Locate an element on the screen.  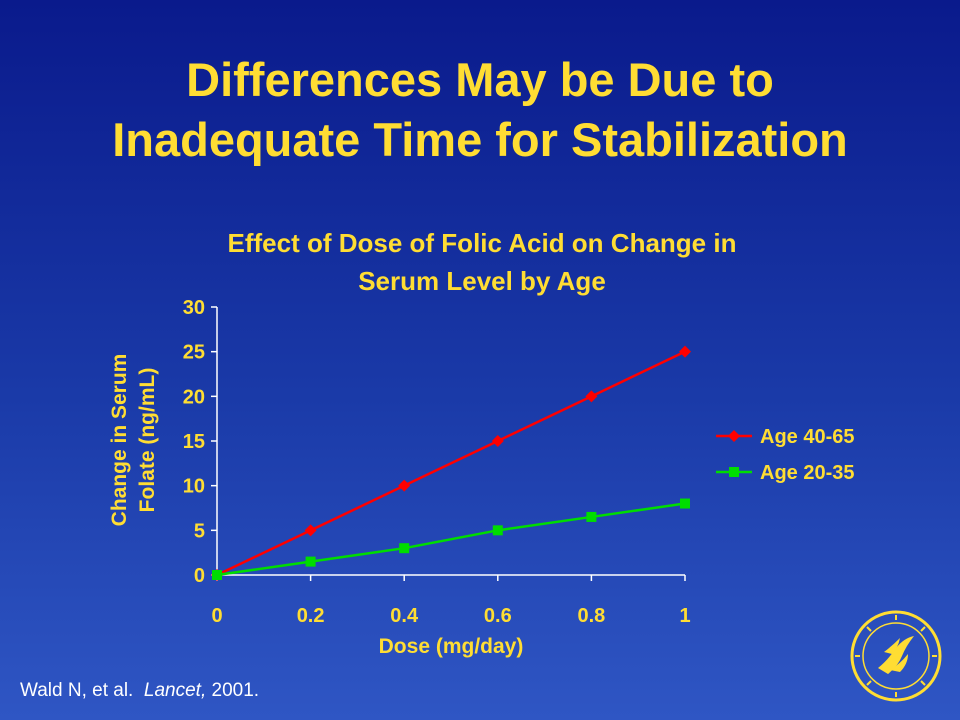
x-tick-label: 0 is located at coordinates (216, 616).